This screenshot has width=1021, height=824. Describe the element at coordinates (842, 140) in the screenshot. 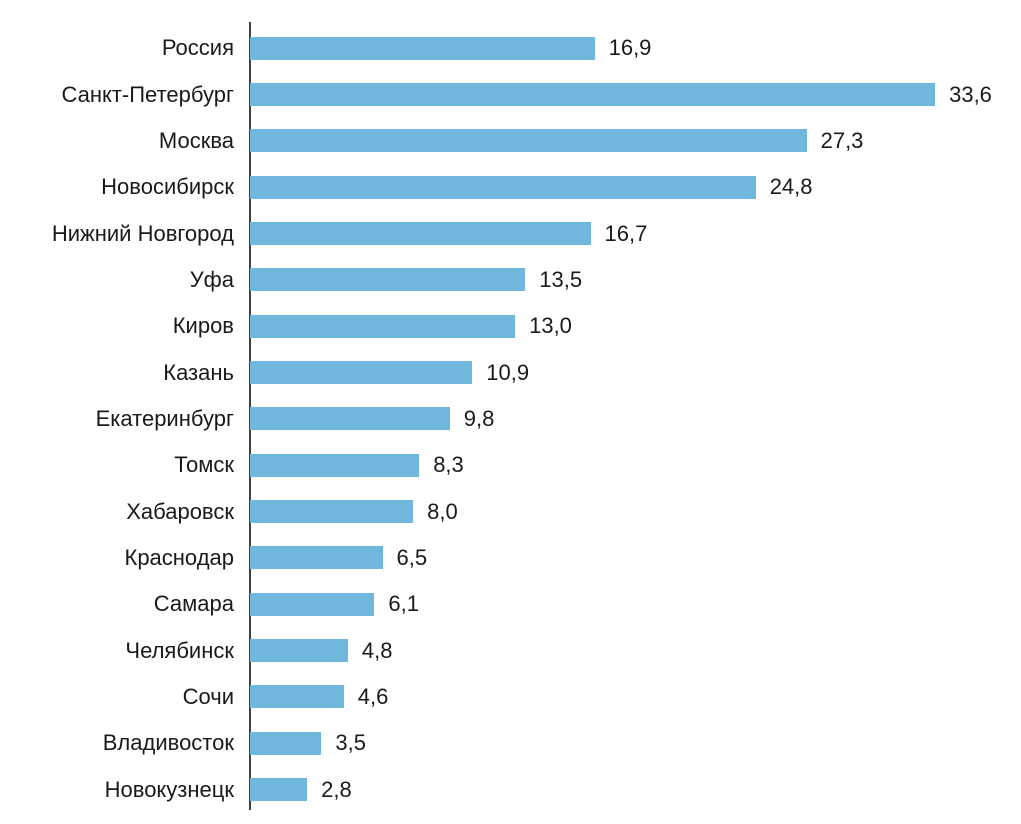

I see `value-label: 27,3` at that location.